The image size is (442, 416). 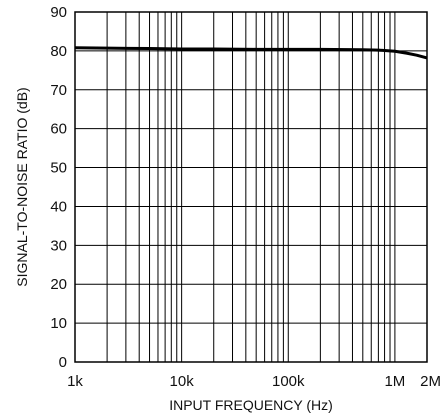 What do you see at coordinates (288, 381) in the screenshot?
I see `x-tick-label: 100k` at bounding box center [288, 381].